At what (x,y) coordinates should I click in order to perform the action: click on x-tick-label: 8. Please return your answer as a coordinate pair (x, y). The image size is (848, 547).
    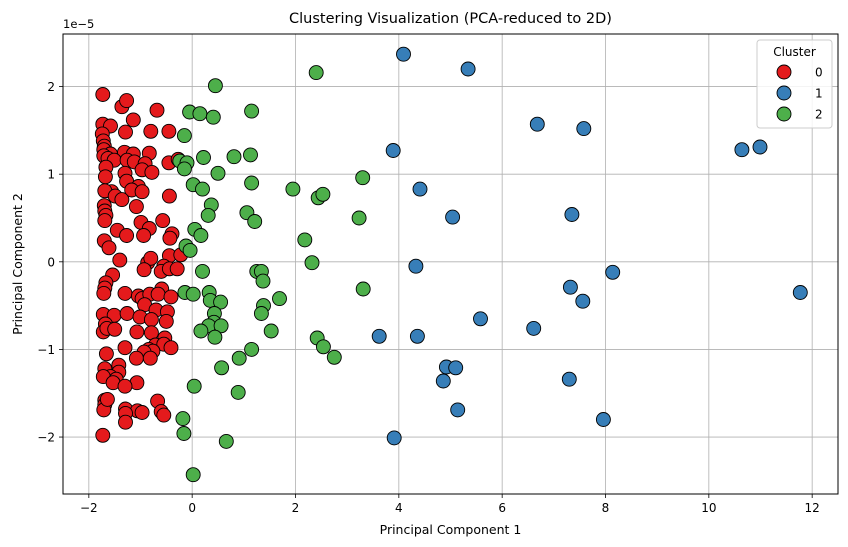
    Looking at the image, I should click on (606, 508).